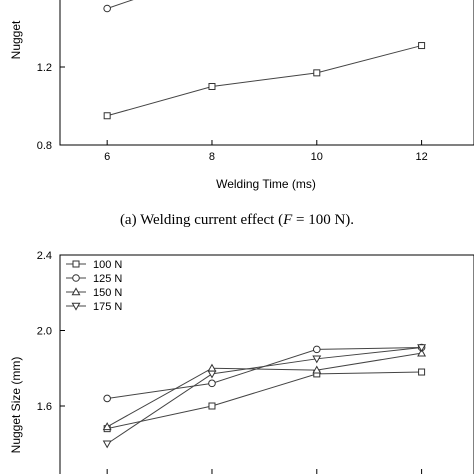 Image resolution: width=474 pixels, height=474 pixels. I want to click on legend-label: 150 N, so click(107, 293).